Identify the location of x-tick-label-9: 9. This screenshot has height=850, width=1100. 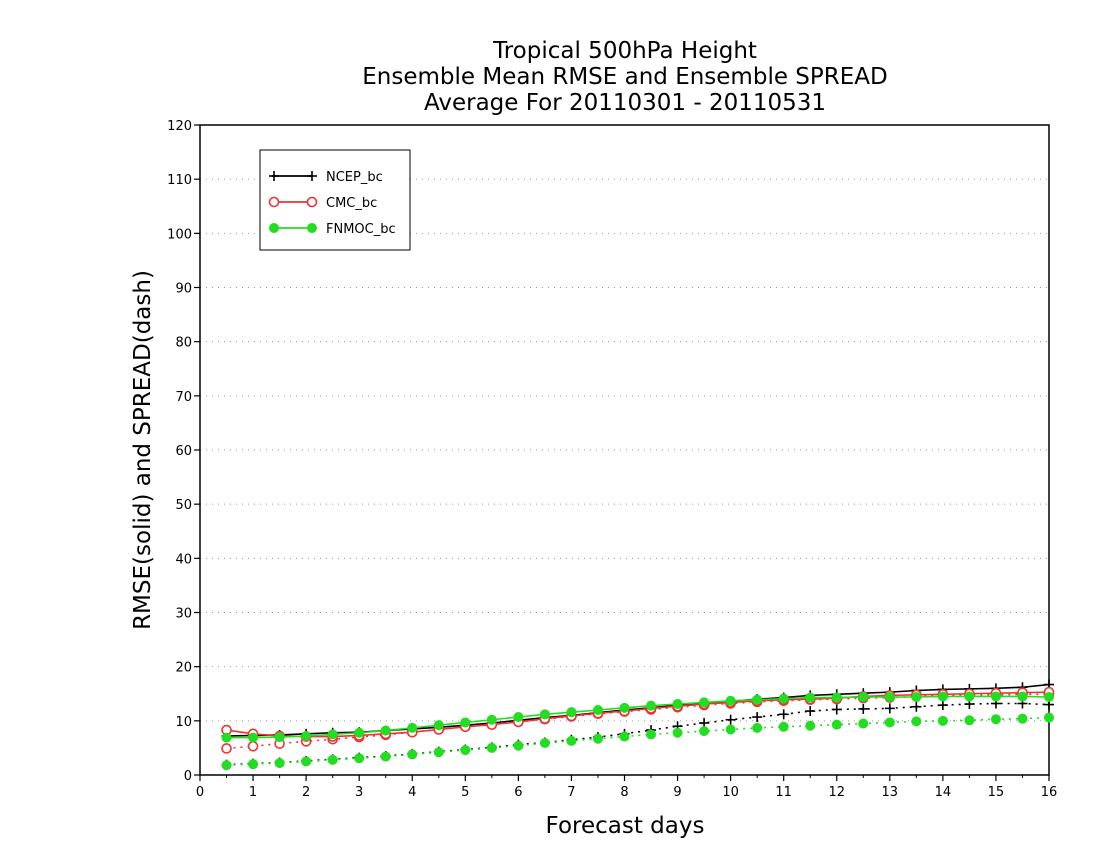
(677, 792).